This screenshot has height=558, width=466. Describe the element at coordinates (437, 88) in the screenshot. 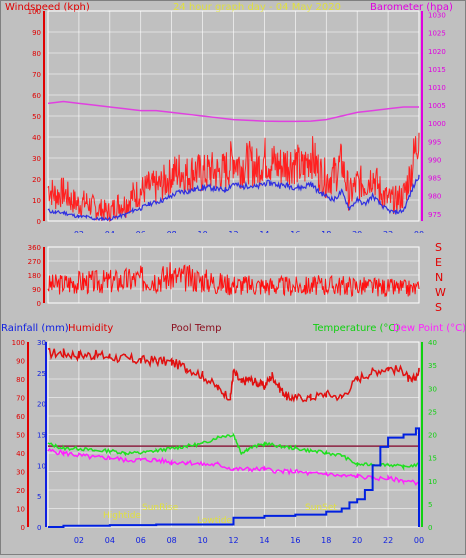

I see `barometer-tick-label: 1010` at that location.